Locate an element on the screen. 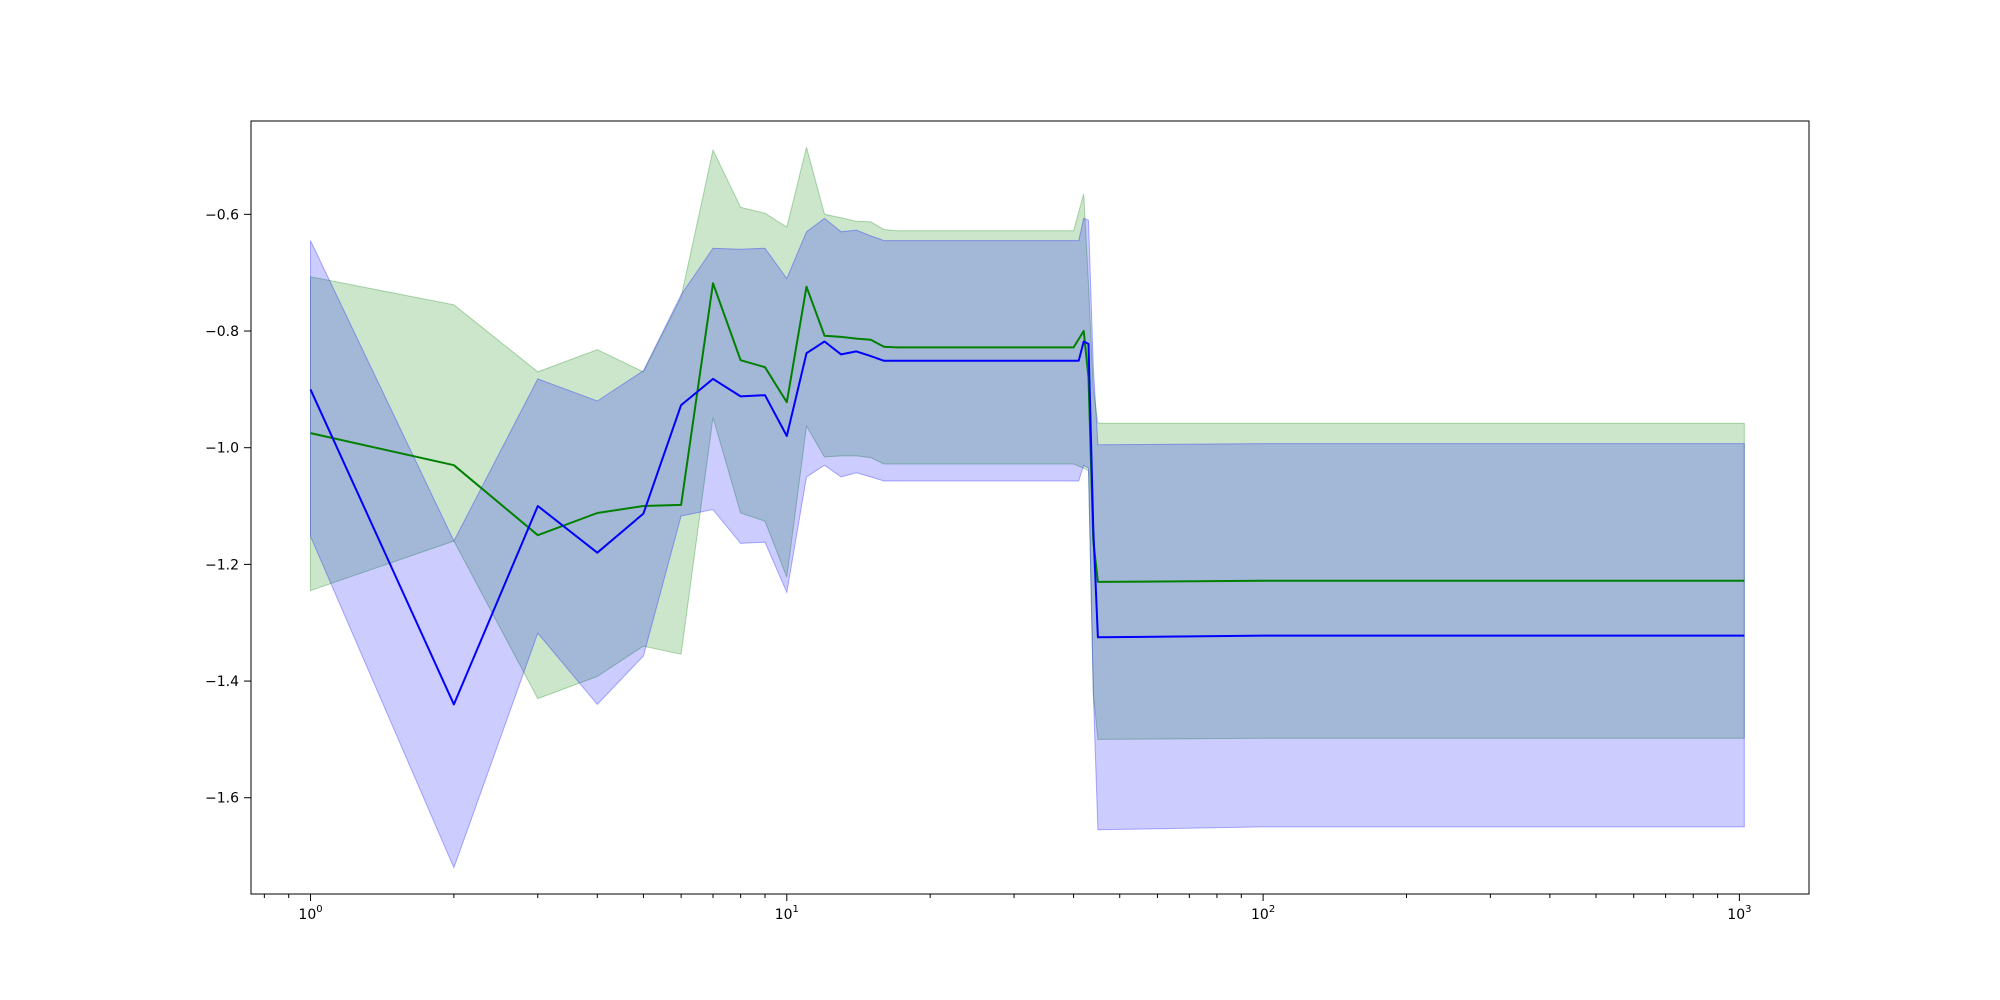 The height and width of the screenshot is (1000, 2000). y-tick-label: −0.6 is located at coordinates (222, 215).